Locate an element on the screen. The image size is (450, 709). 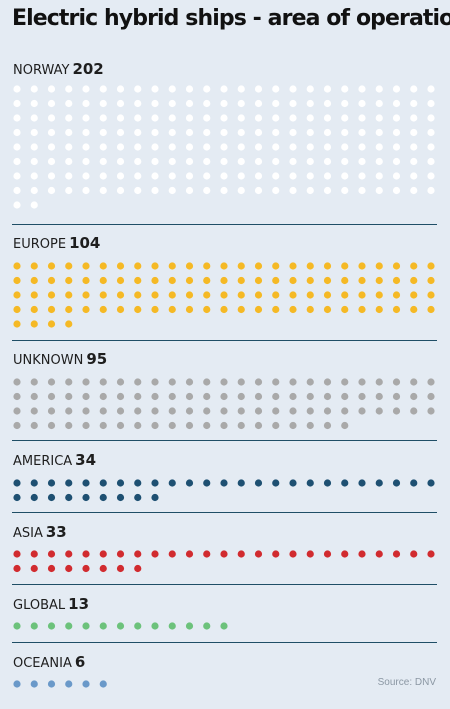
dot-group-europe is located at coordinates (224, 295).